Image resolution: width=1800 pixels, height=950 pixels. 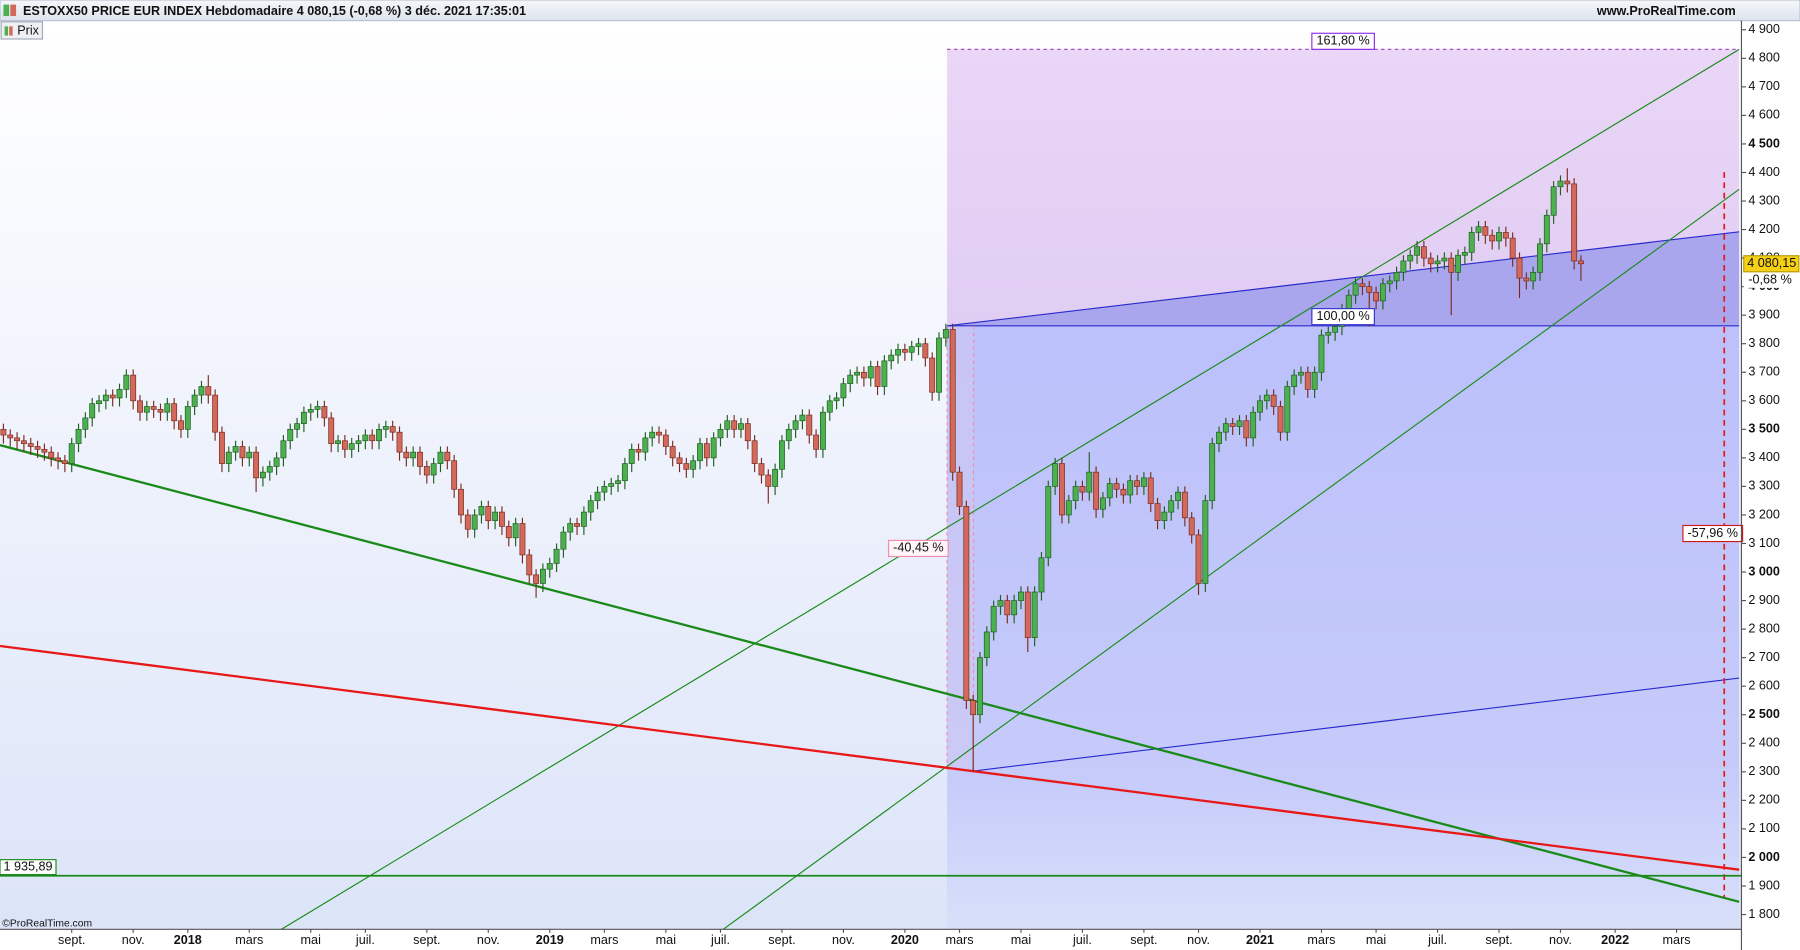 I want to click on y-tick-label: 2 700, so click(x=1764, y=657).